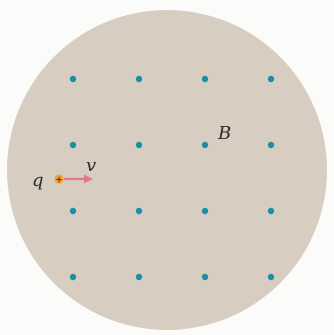 The height and width of the screenshot is (335, 334). What do you see at coordinates (91, 165) in the screenshot?
I see `velocity-label: v` at bounding box center [91, 165].